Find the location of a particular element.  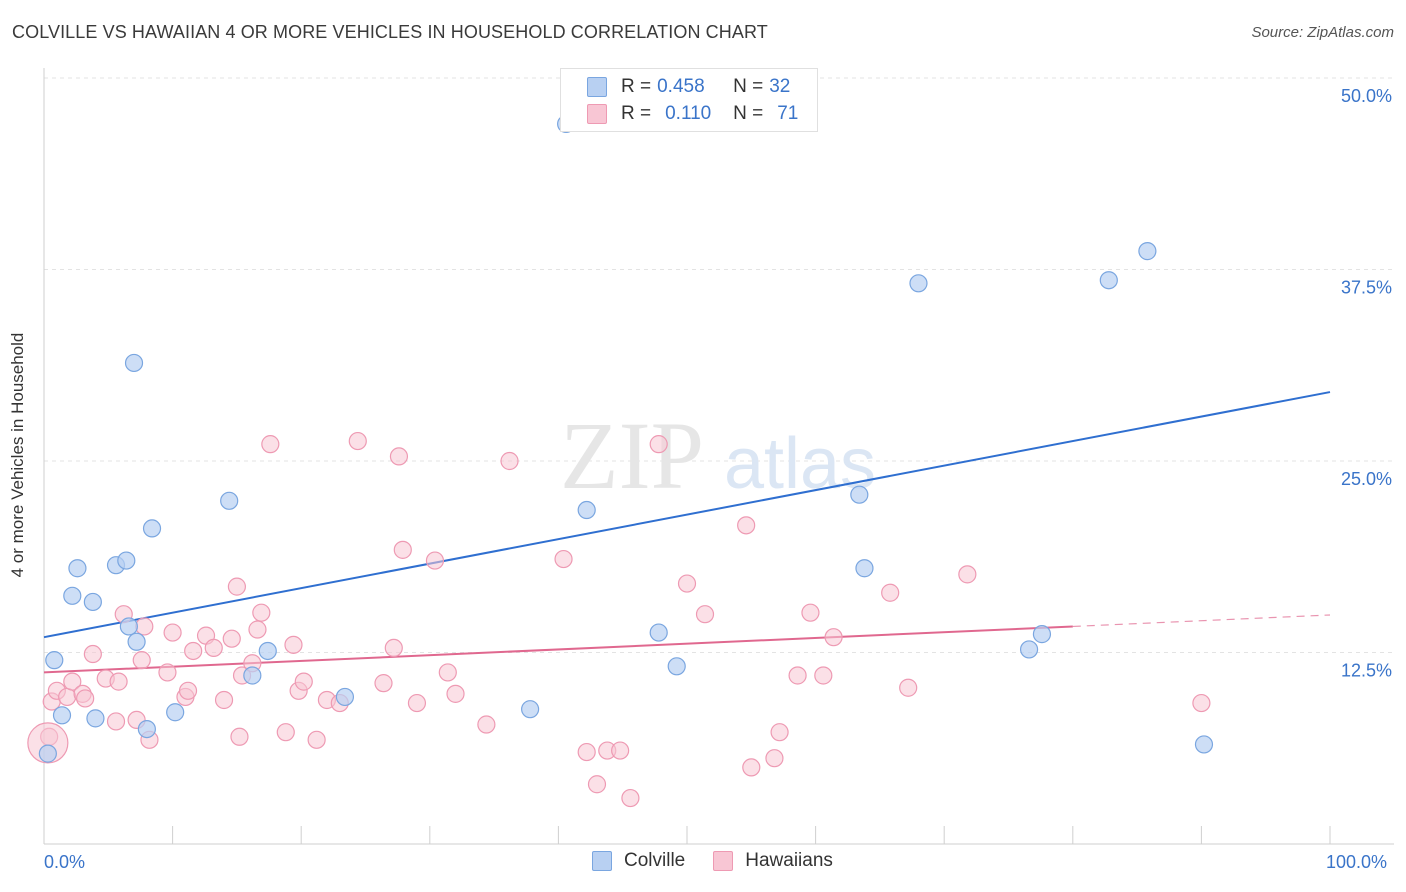

watermark-atlas: atlas is located at coordinates (800, 464).